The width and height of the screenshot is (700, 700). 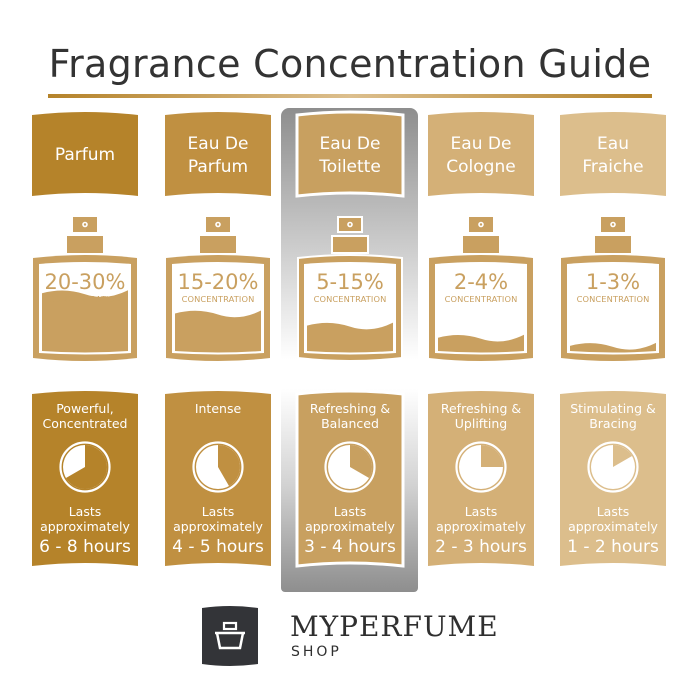 I want to click on hours-value: 4 - 5 hours, so click(x=218, y=547).